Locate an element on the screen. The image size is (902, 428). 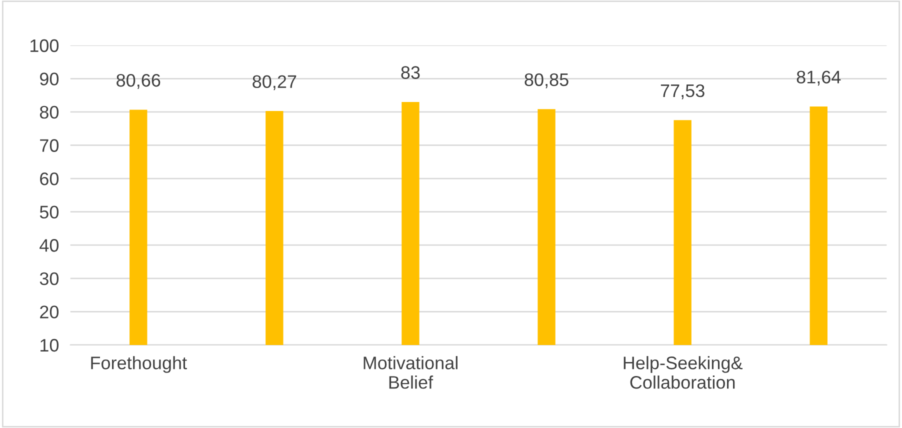
data-label: 83 is located at coordinates (410, 72).